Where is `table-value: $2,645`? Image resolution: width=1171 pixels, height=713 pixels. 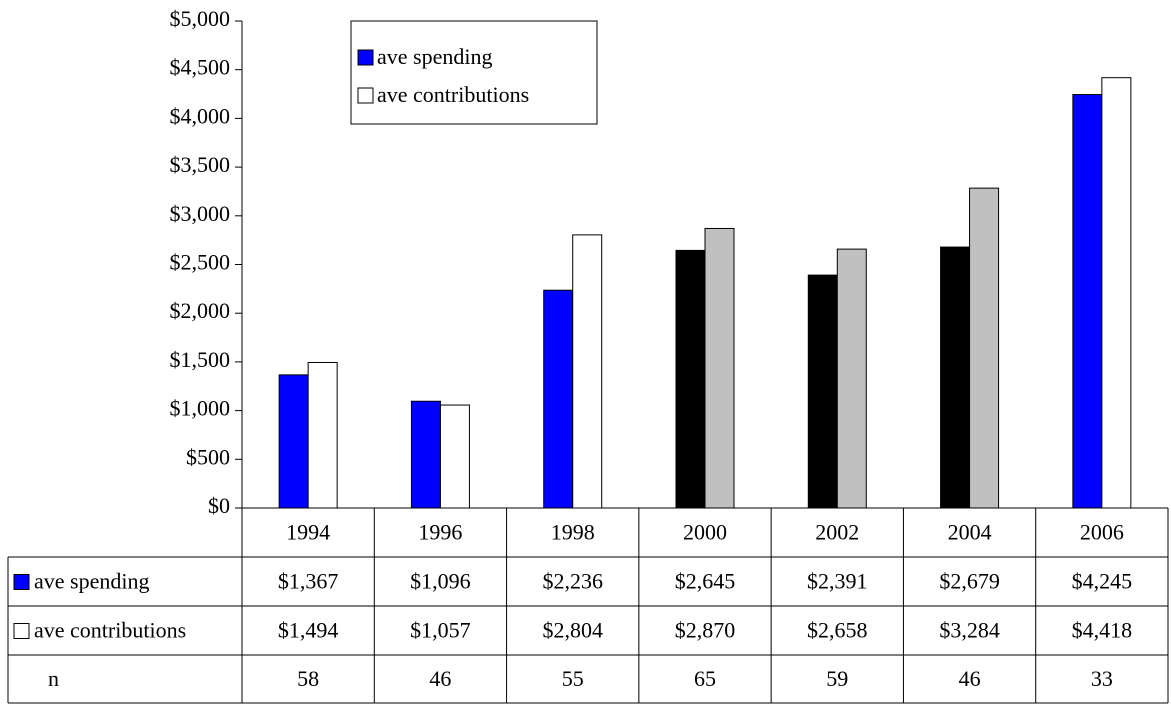 table-value: $2,645 is located at coordinates (705, 581).